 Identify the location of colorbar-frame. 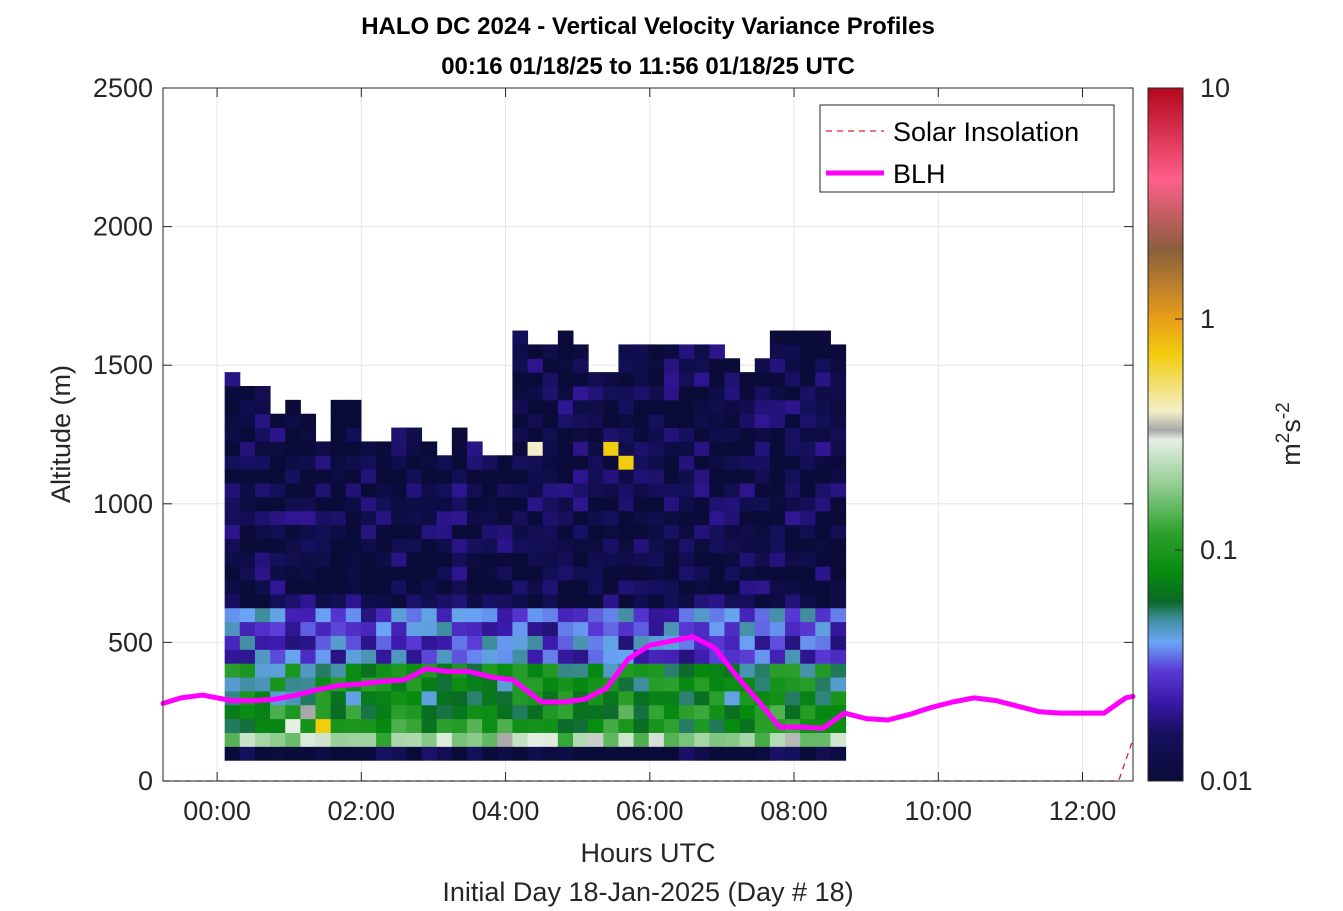
(1165, 434).